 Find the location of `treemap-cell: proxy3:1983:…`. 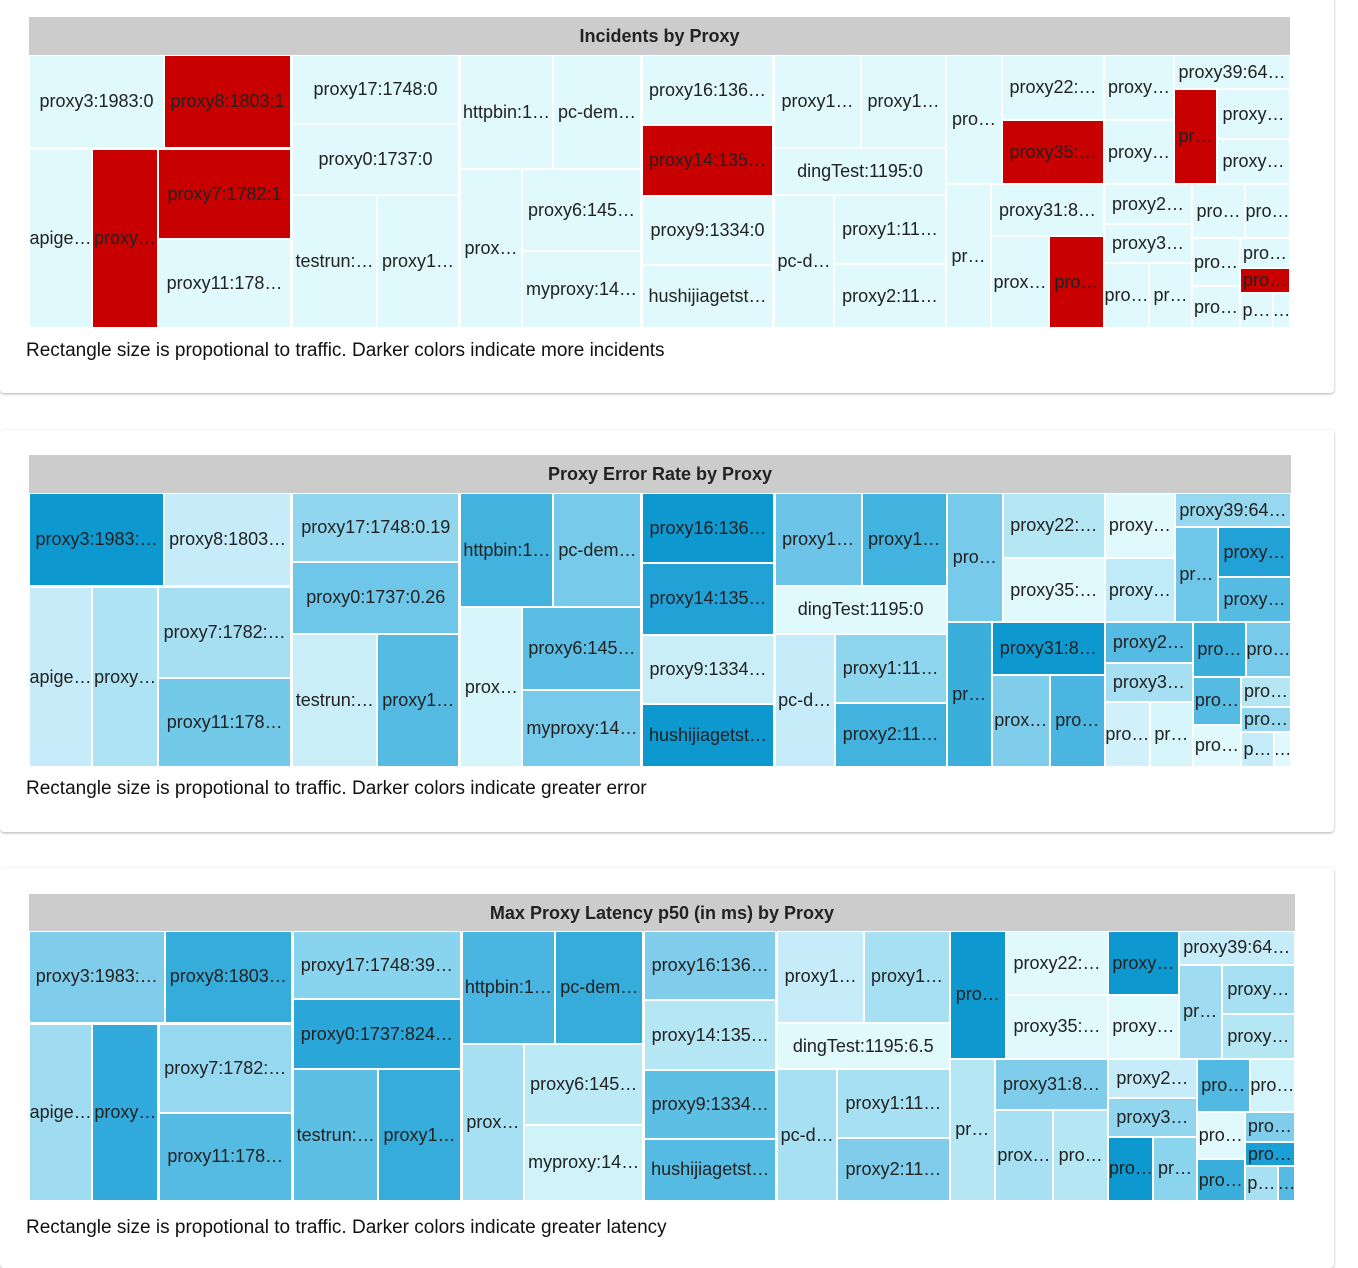

treemap-cell: proxy3:1983:… is located at coordinates (97, 540).